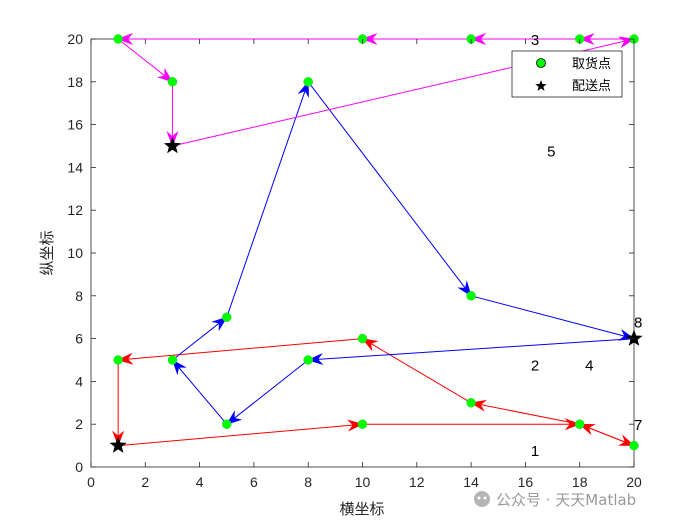 The width and height of the screenshot is (700, 525). What do you see at coordinates (47, 252) in the screenshot?
I see `y-axis-label: 纵坐标` at bounding box center [47, 252].